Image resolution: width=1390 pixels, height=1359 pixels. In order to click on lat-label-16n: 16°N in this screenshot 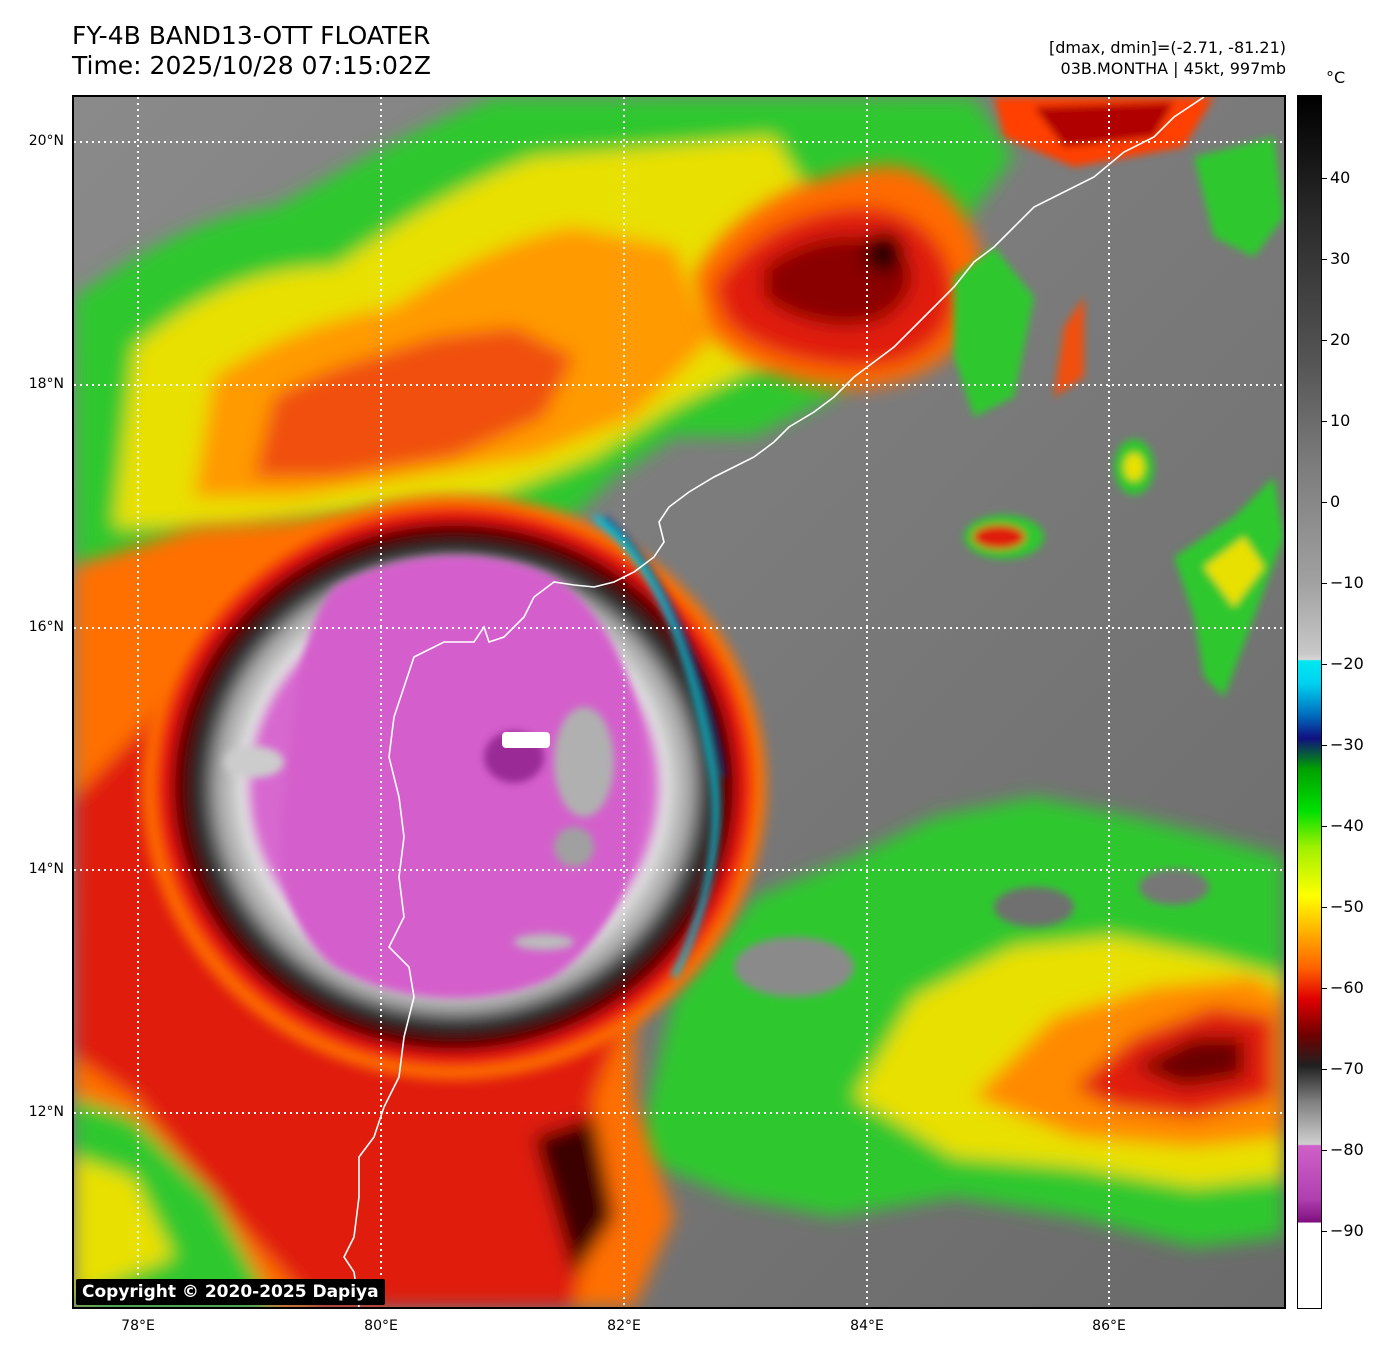, I will do `click(46, 627)`.